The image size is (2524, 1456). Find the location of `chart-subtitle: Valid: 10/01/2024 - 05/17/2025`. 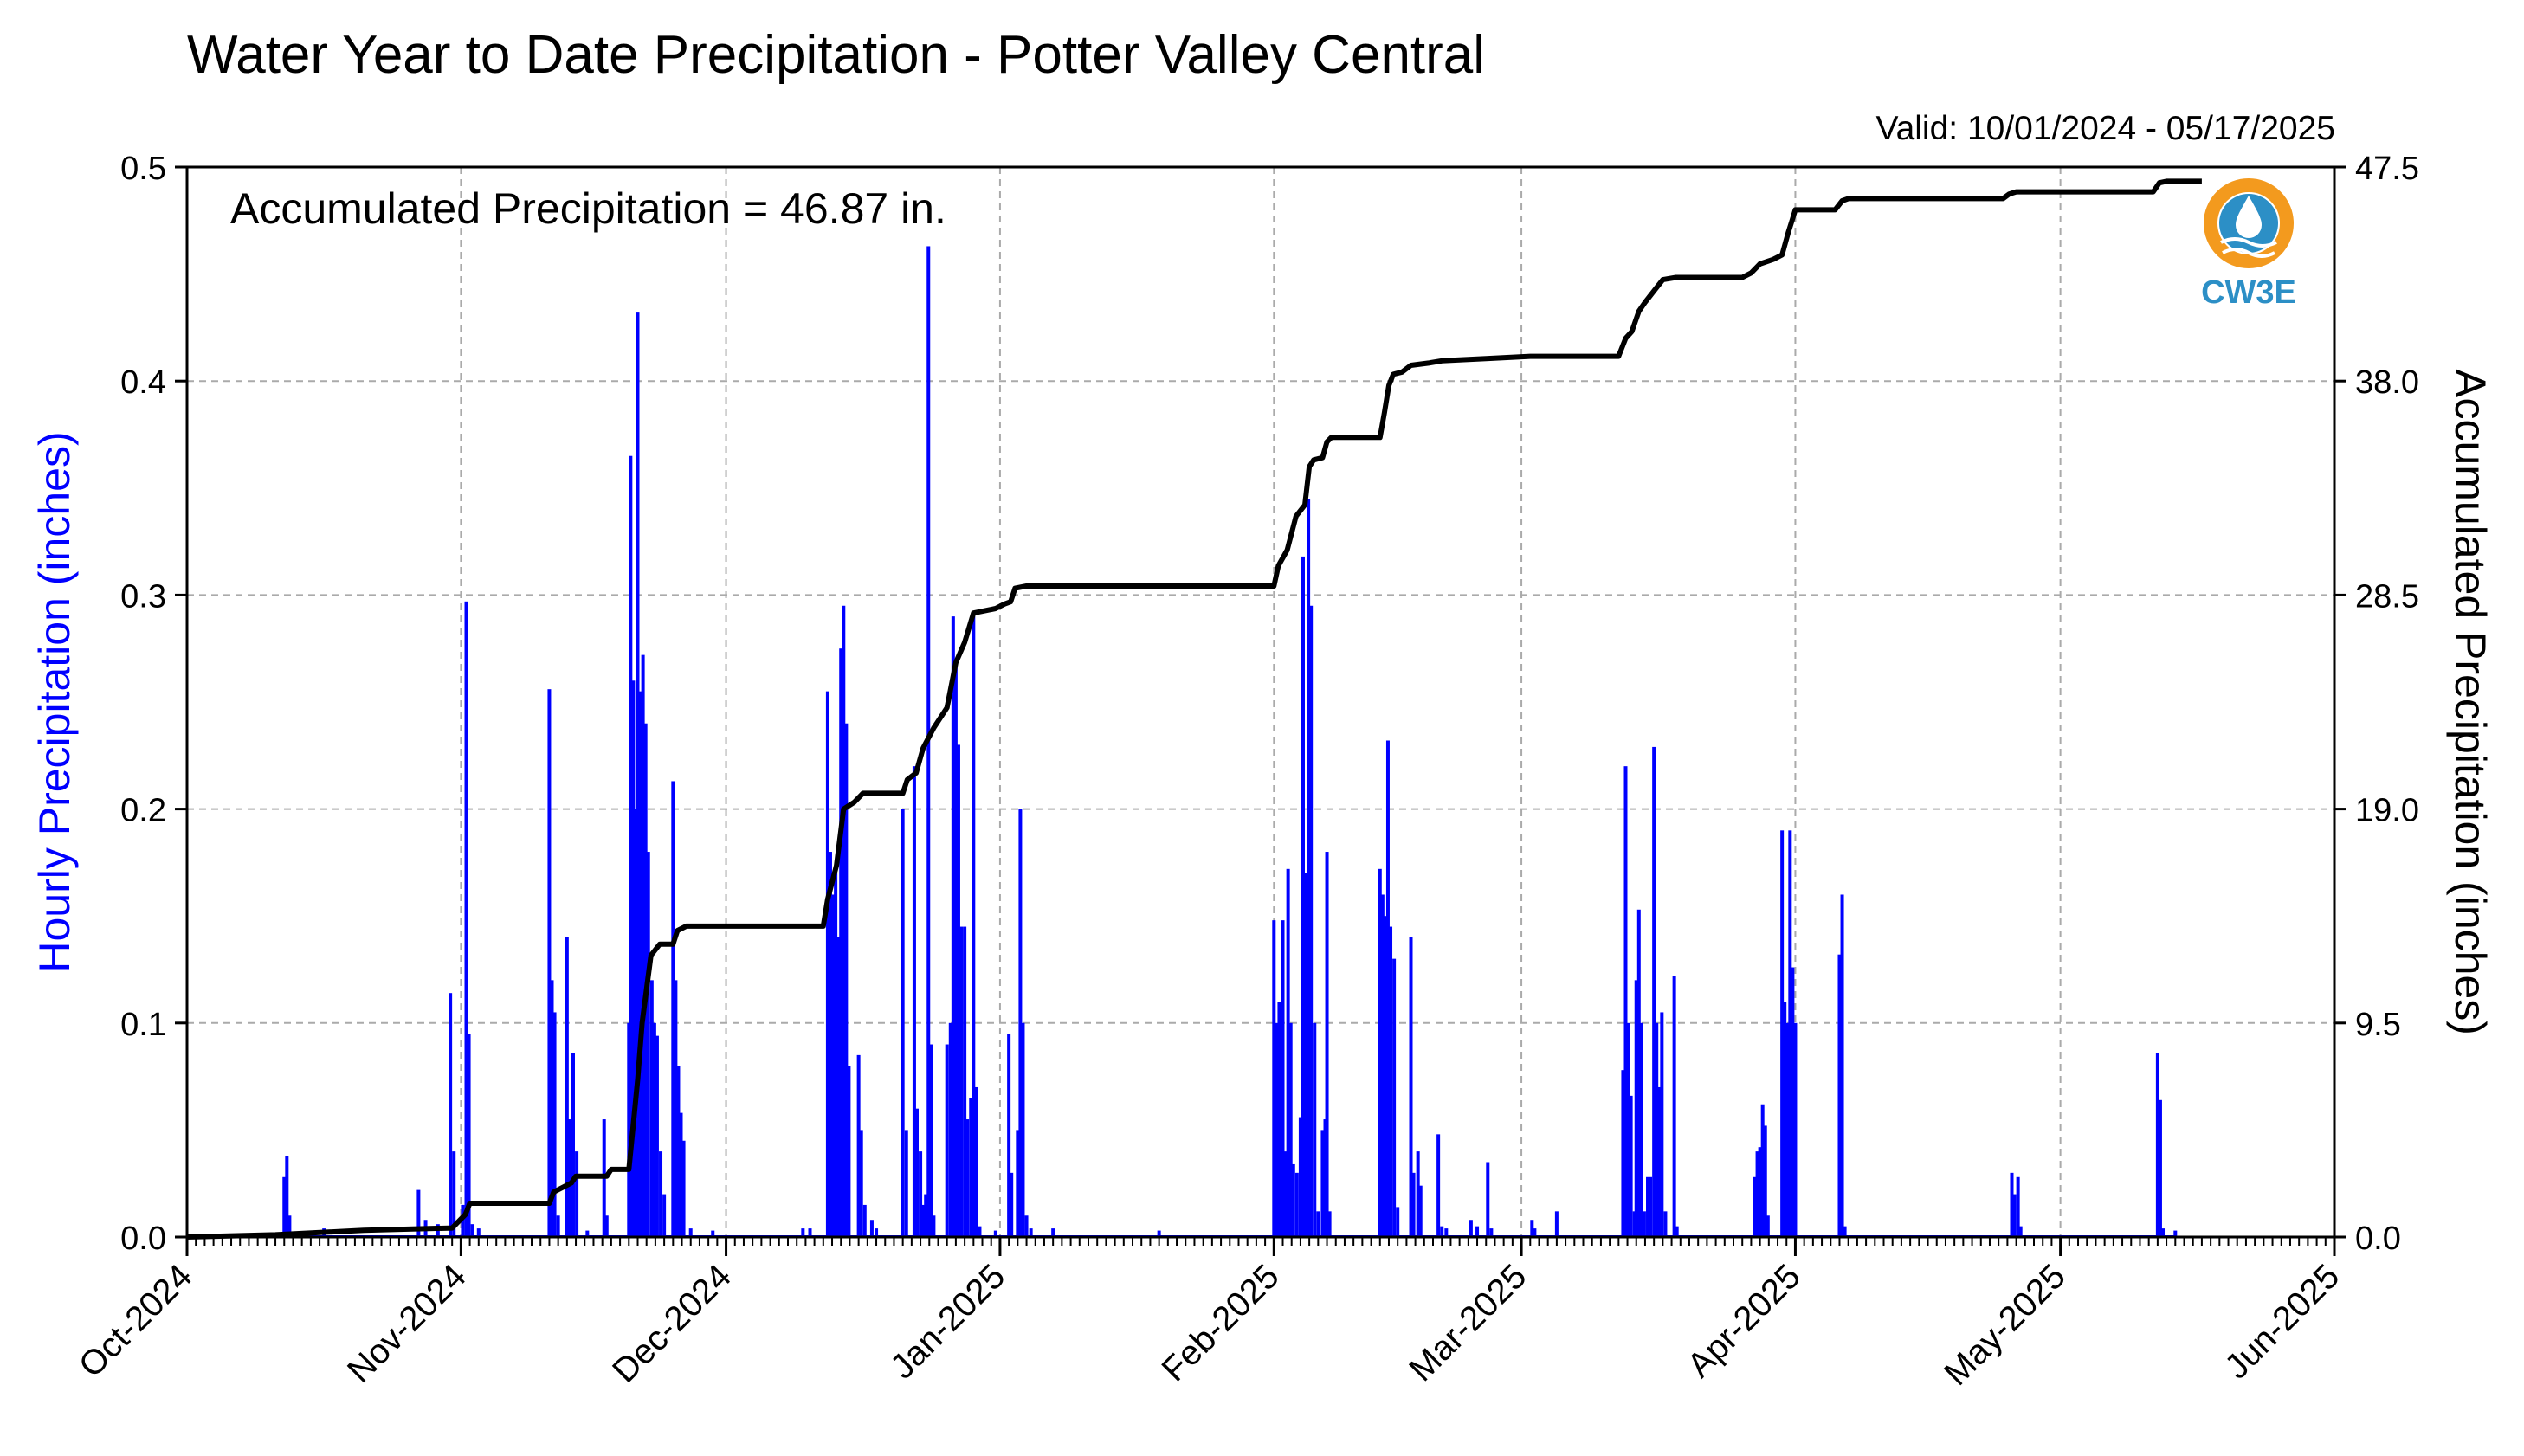

chart-subtitle: Valid: 10/01/2024 - 05/17/2025 is located at coordinates (2105, 128).